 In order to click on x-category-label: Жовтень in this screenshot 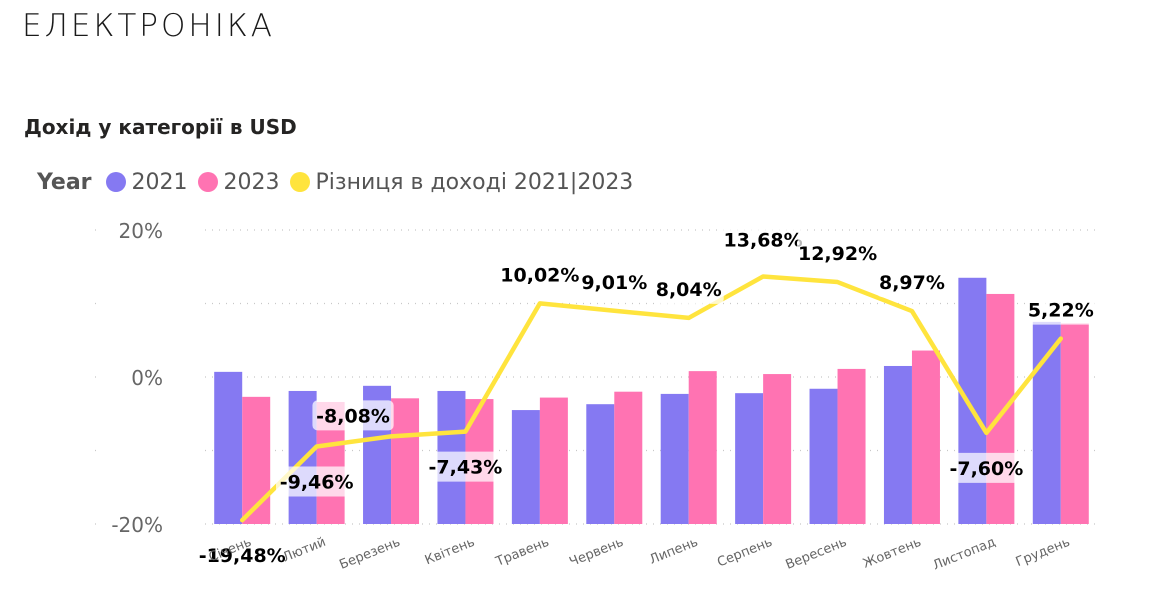, I will do `click(892, 553)`.